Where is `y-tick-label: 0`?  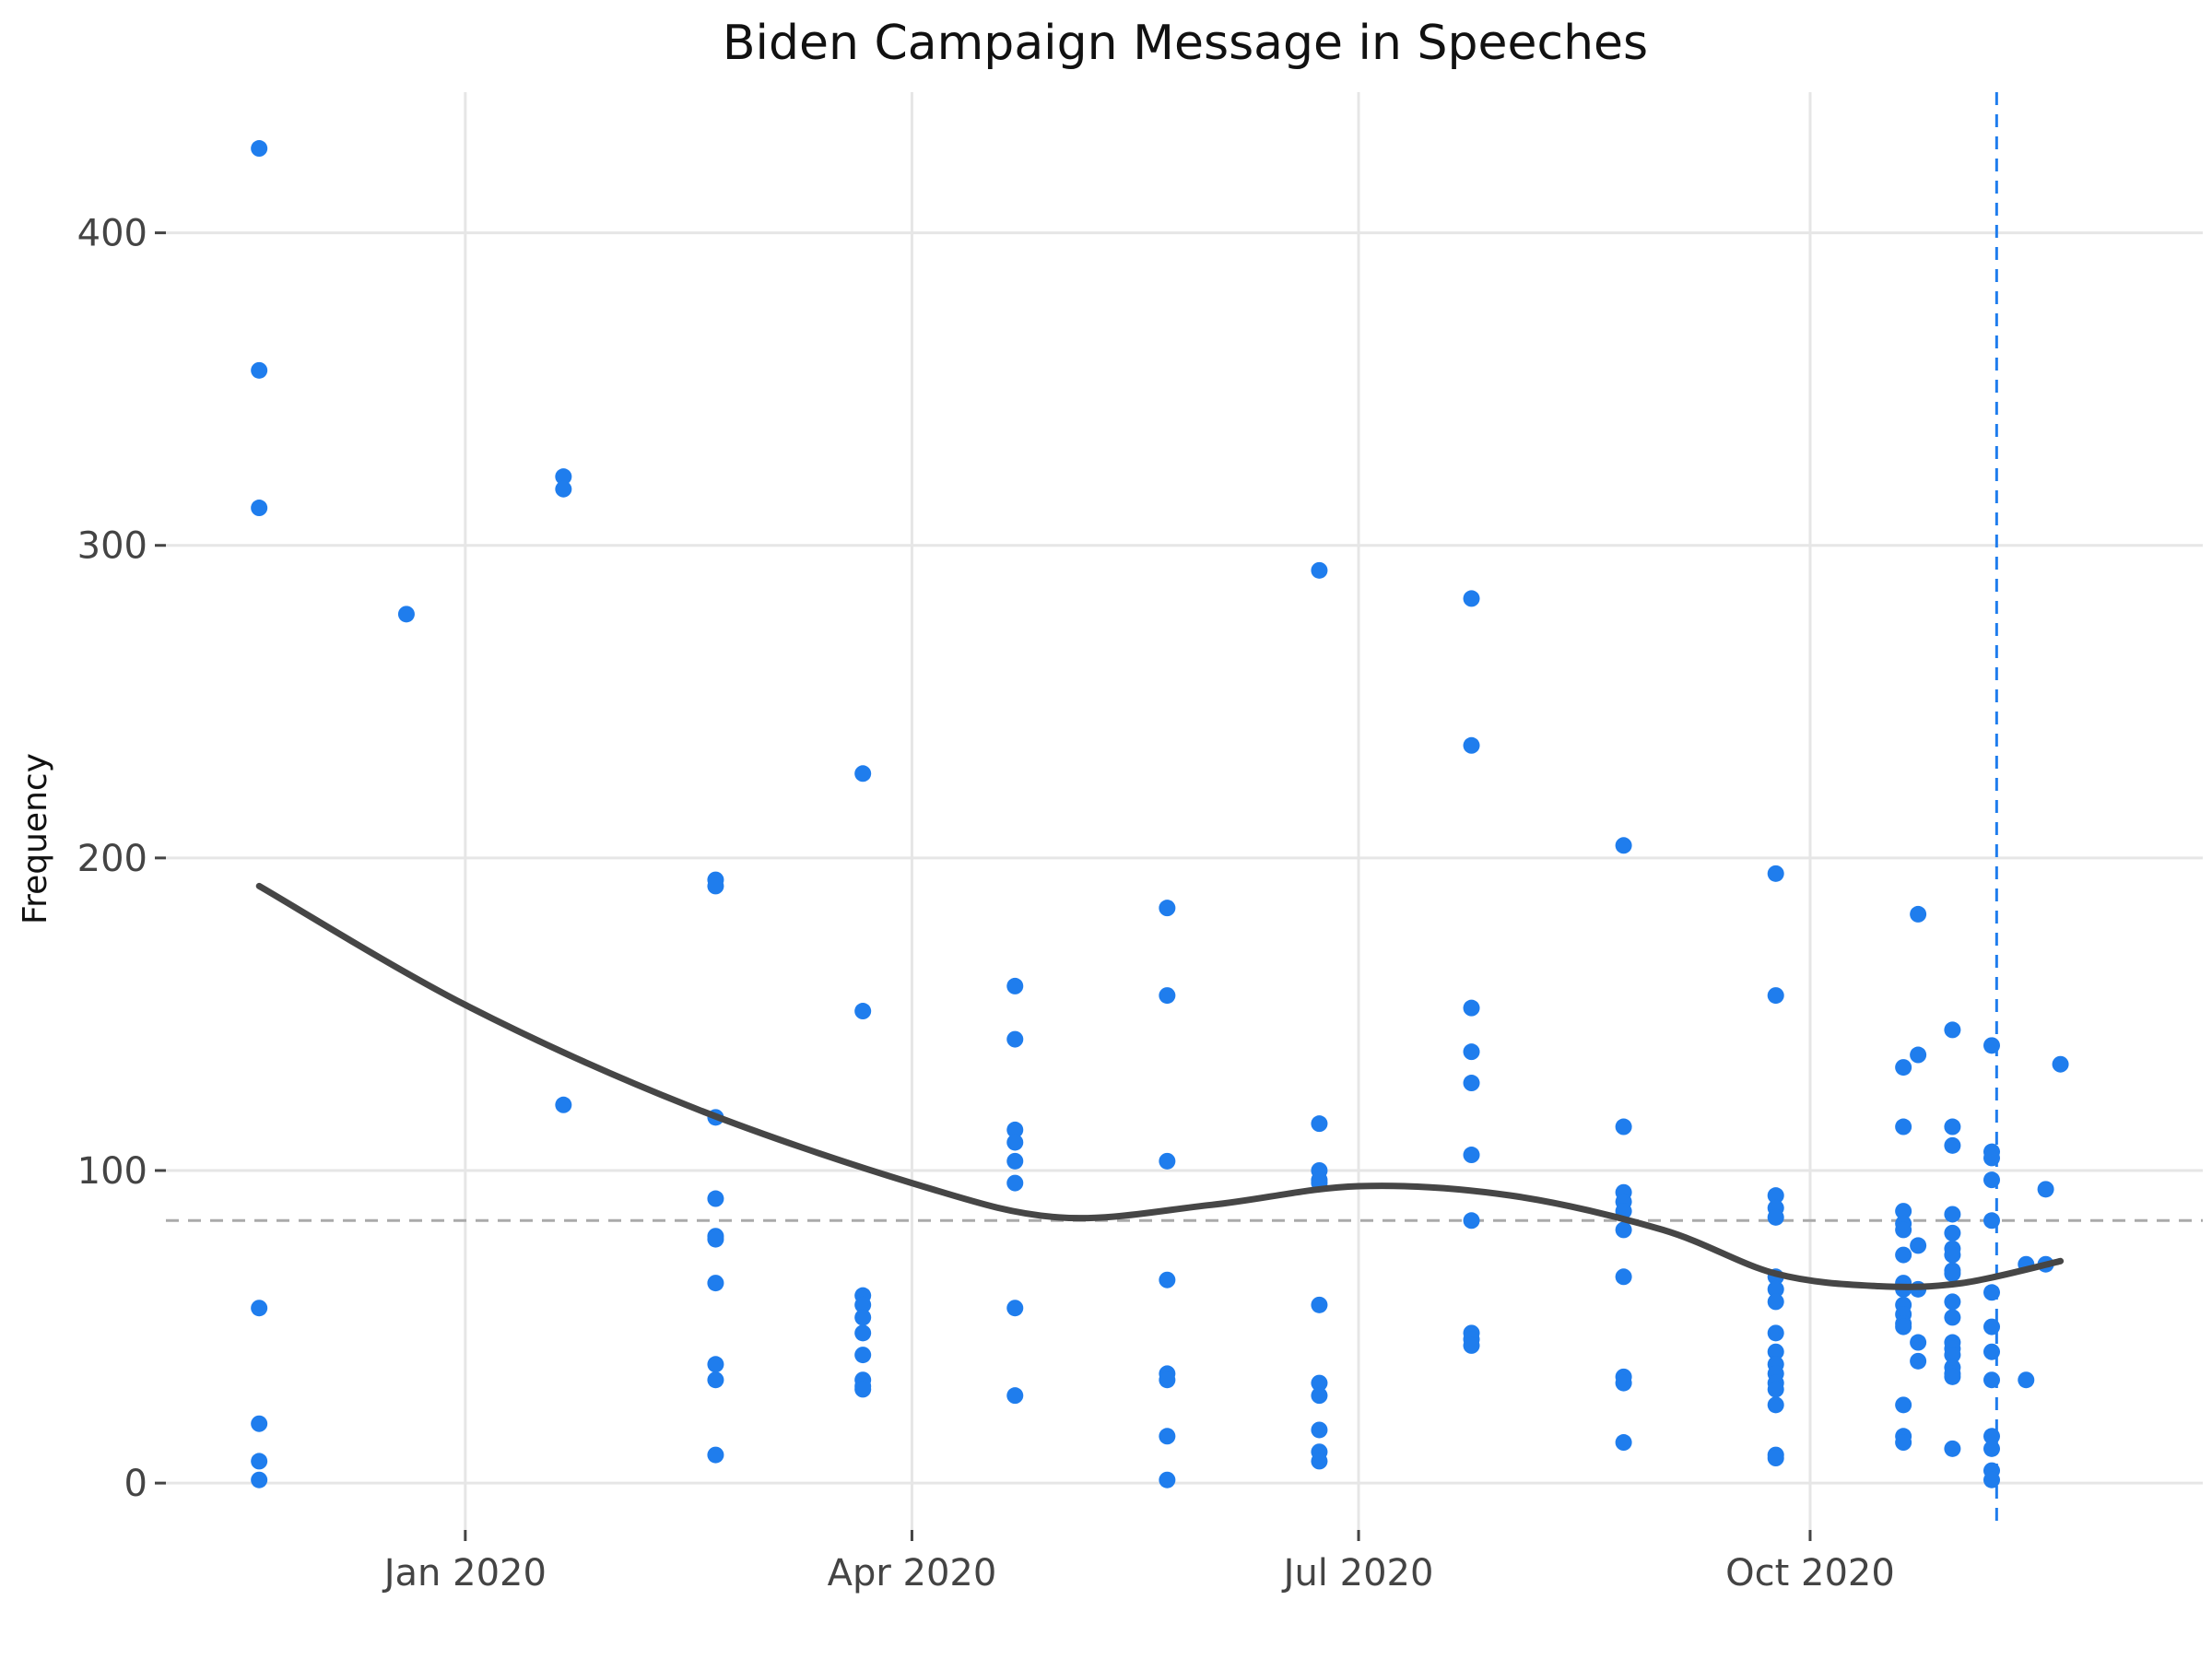
y-tick-label: 0 is located at coordinates (135, 1484).